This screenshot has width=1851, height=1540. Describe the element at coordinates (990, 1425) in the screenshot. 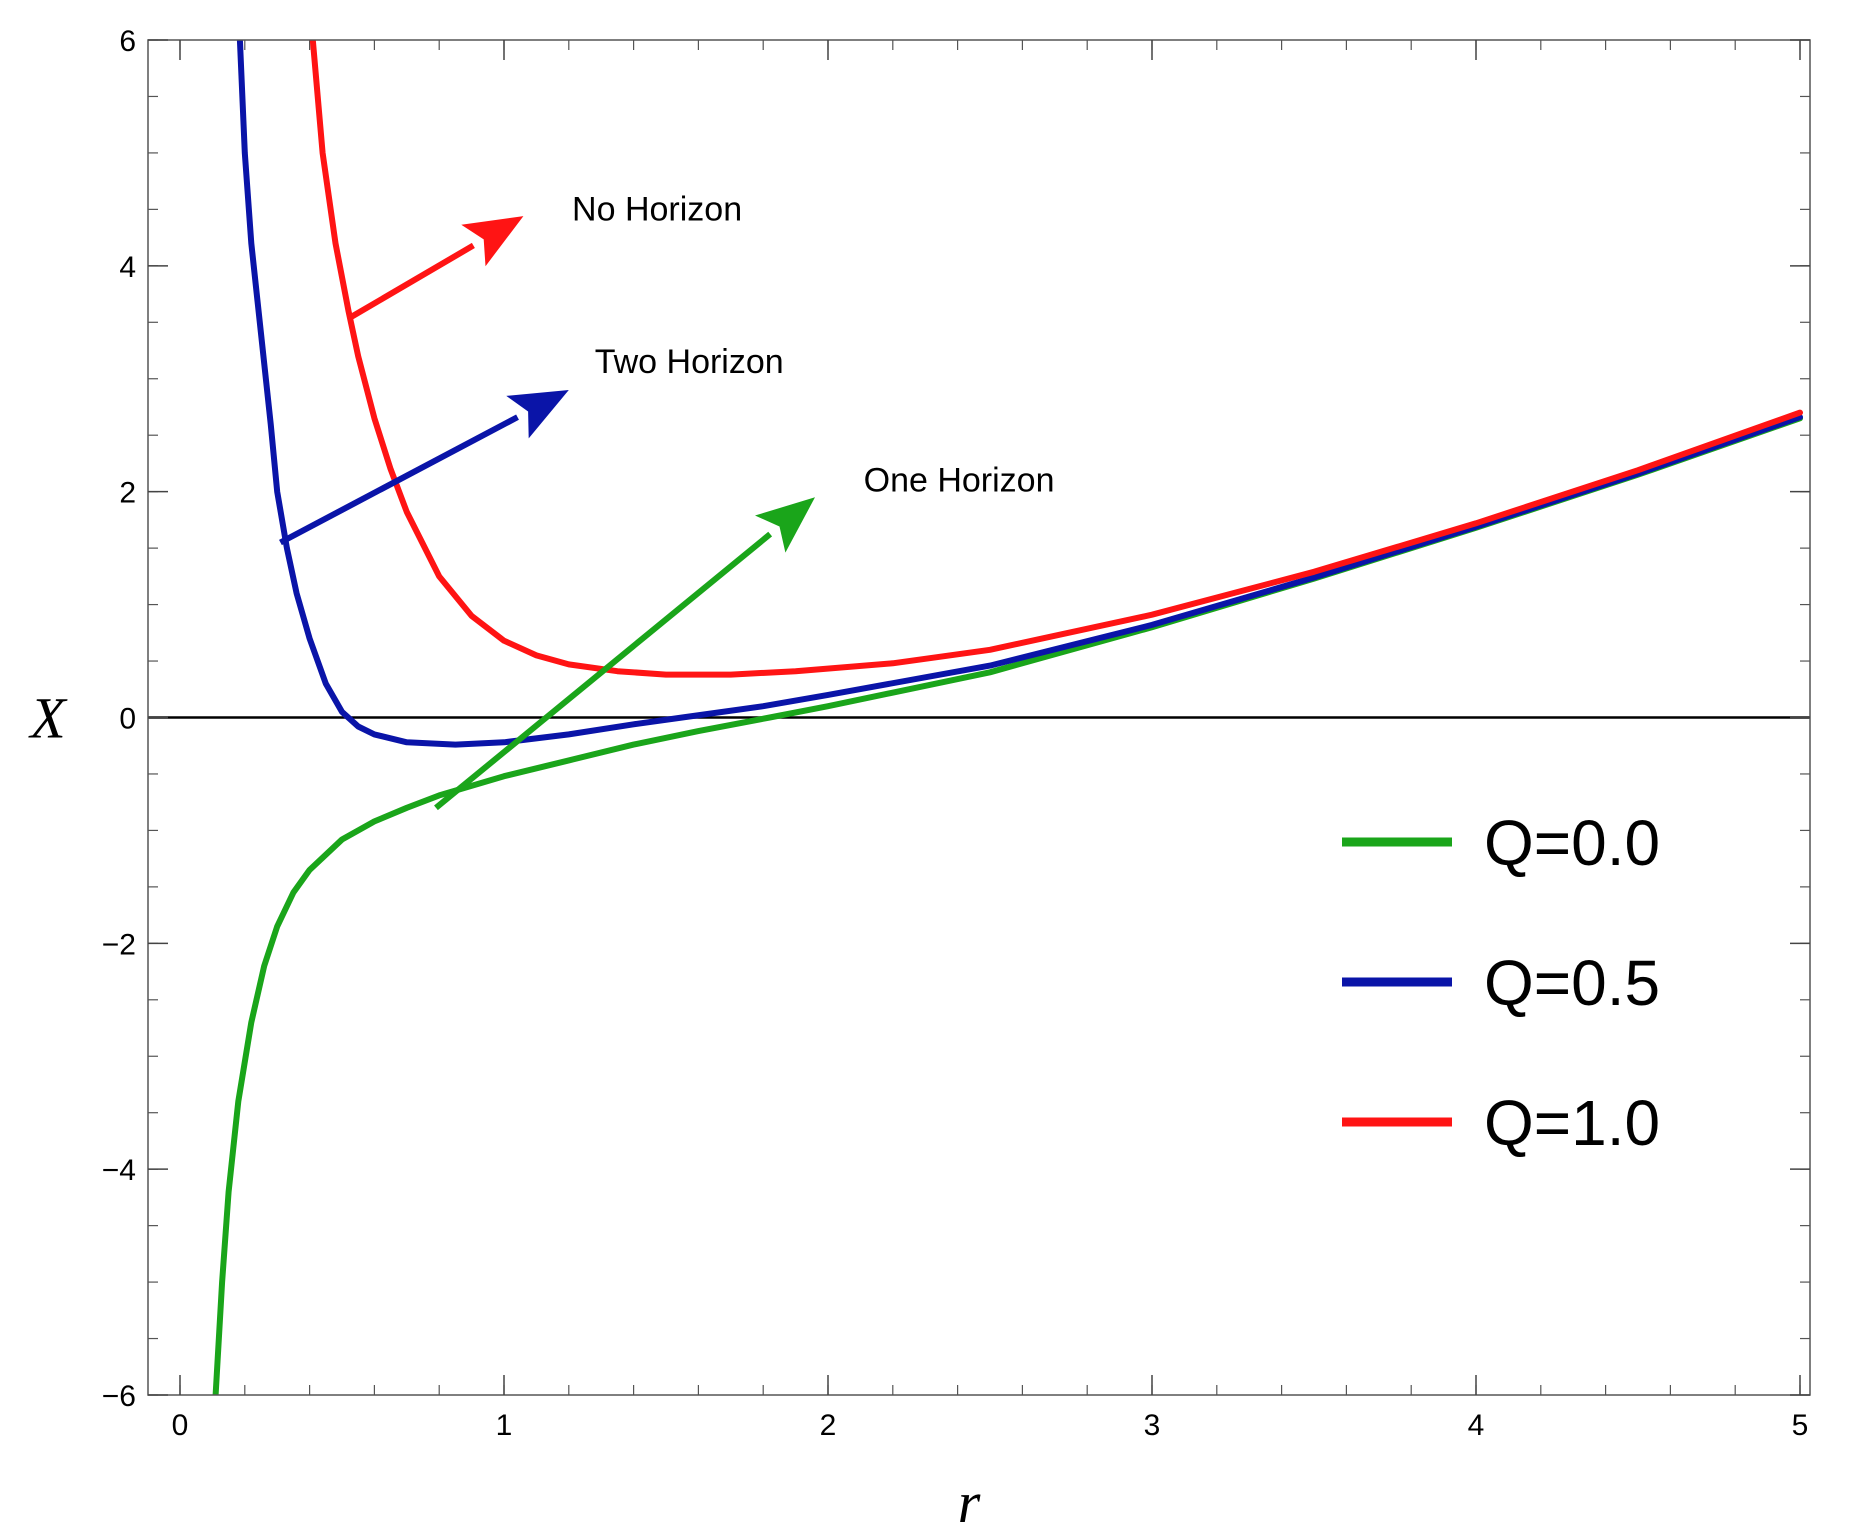

I see `x-tick-labels: 0 1 2 3 4 5` at that location.